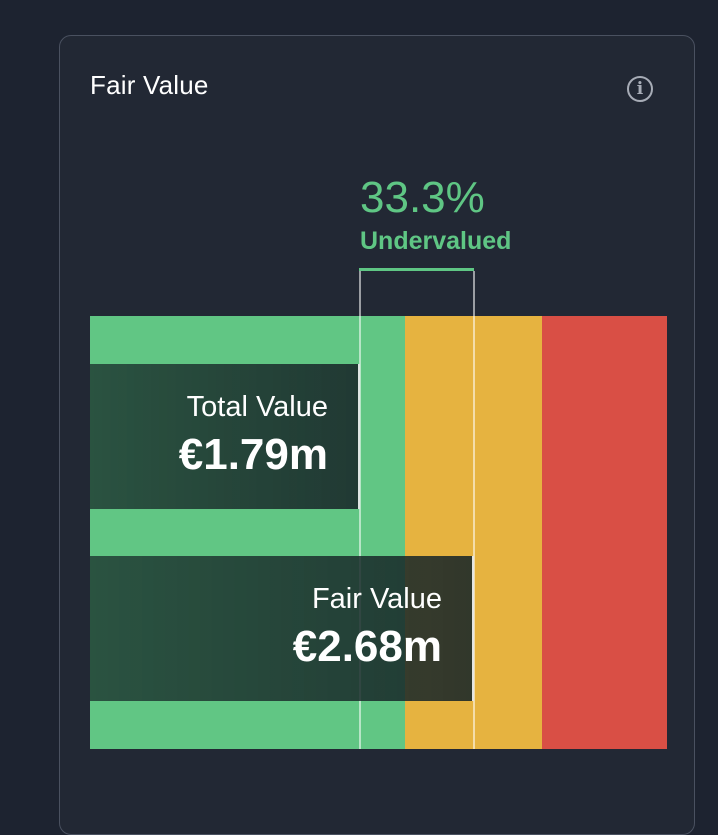 This screenshot has height=835, width=718. Describe the element at coordinates (149, 85) in the screenshot. I see `card-title: Fair Value` at that location.